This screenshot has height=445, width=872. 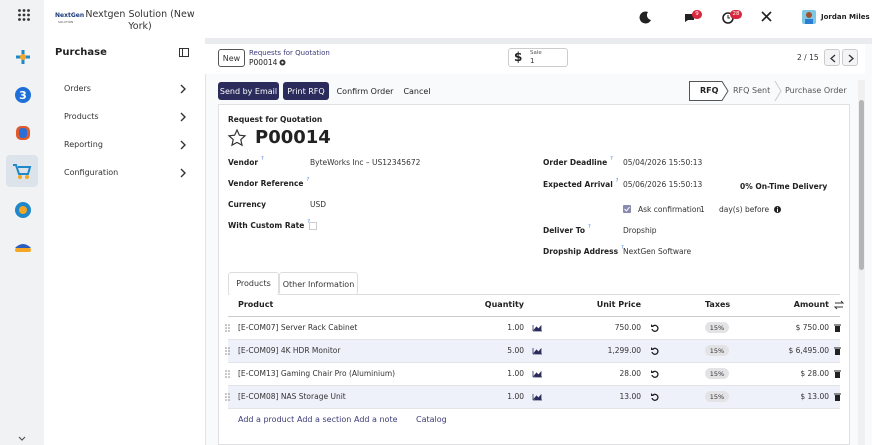 What do you see at coordinates (417, 91) in the screenshot?
I see `action-button: Cancel` at bounding box center [417, 91].